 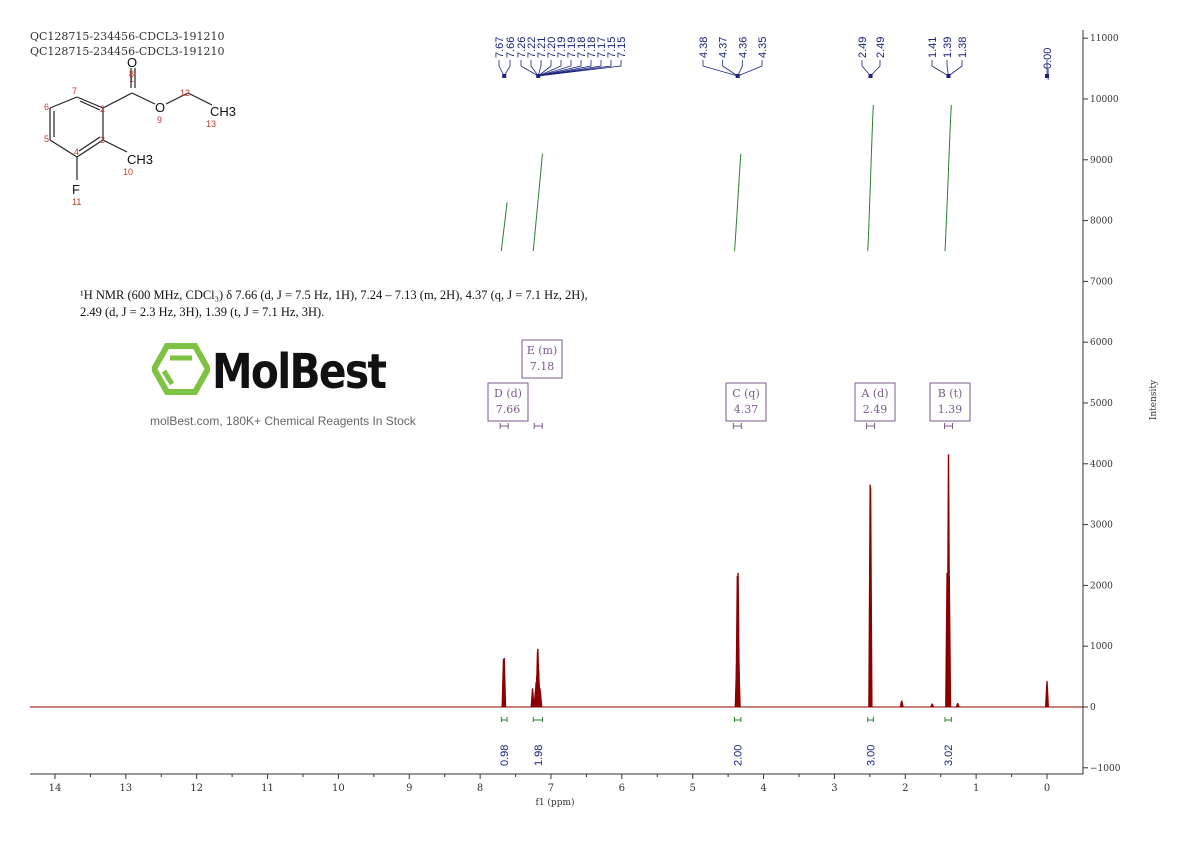 I want to click on x-axis-label: f1 (ppm), so click(x=555, y=802).